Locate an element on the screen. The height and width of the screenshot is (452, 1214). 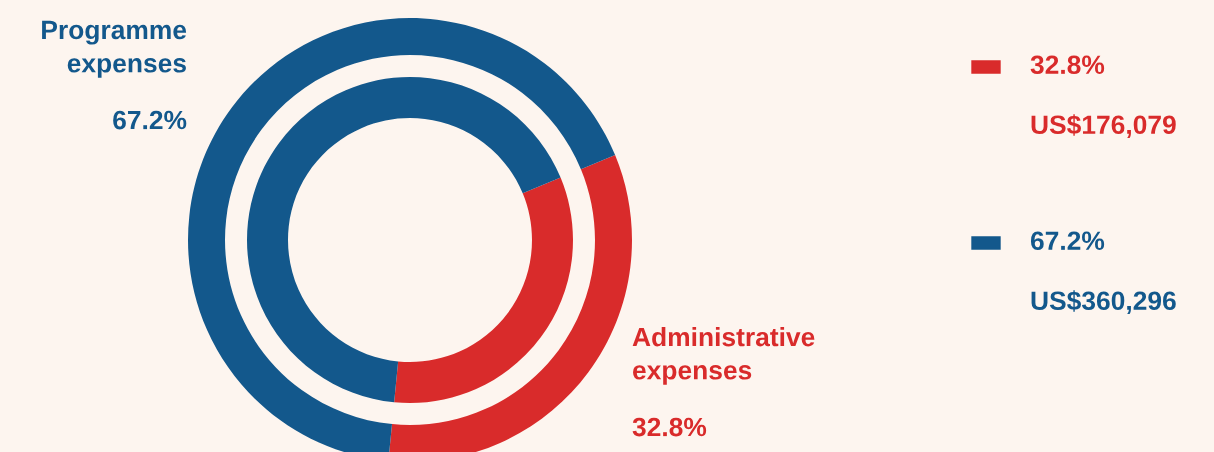
slice-label: Administrative expenses is located at coordinates (723, 356).